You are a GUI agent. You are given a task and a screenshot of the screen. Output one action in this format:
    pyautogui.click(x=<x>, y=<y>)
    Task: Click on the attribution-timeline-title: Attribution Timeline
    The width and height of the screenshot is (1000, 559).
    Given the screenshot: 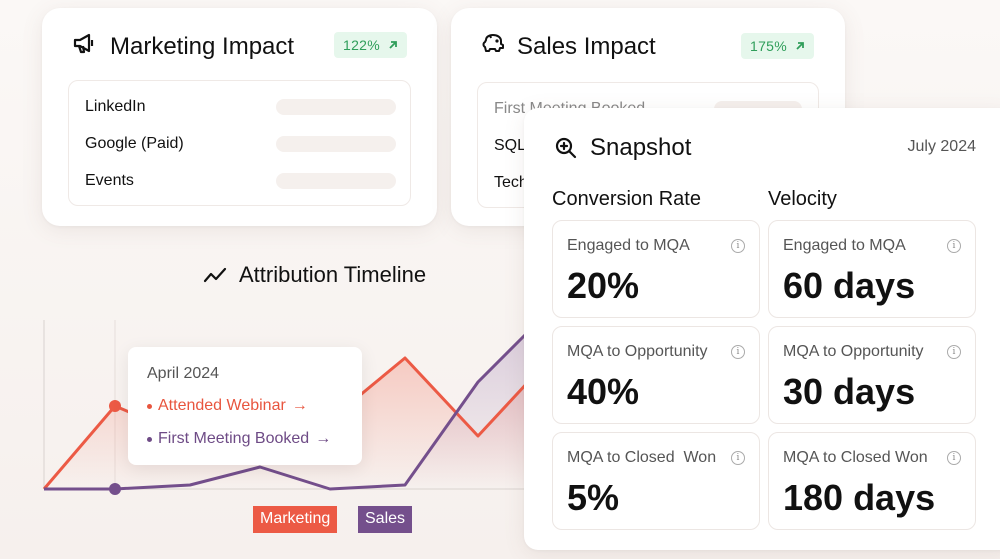 What is the action you would take?
    pyautogui.click(x=314, y=275)
    